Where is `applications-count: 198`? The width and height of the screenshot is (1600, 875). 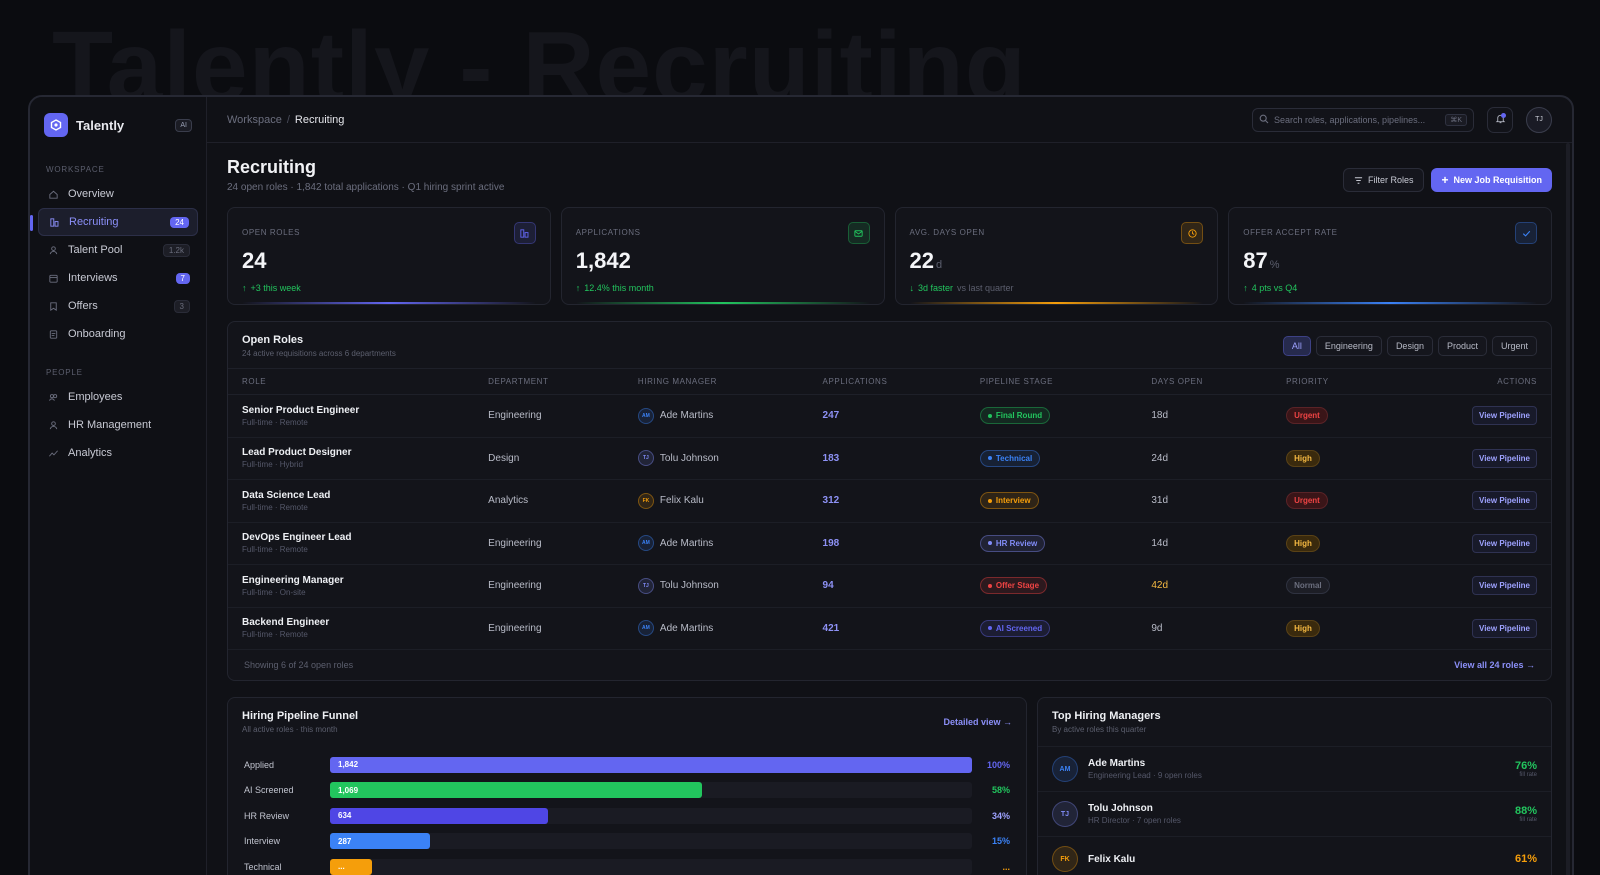 applications-count: 198 is located at coordinates (887, 543).